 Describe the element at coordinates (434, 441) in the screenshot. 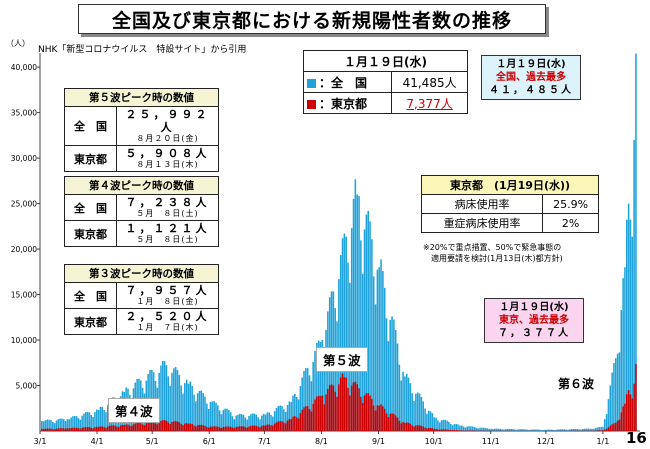

I see `x-tick-label: 10/1` at that location.